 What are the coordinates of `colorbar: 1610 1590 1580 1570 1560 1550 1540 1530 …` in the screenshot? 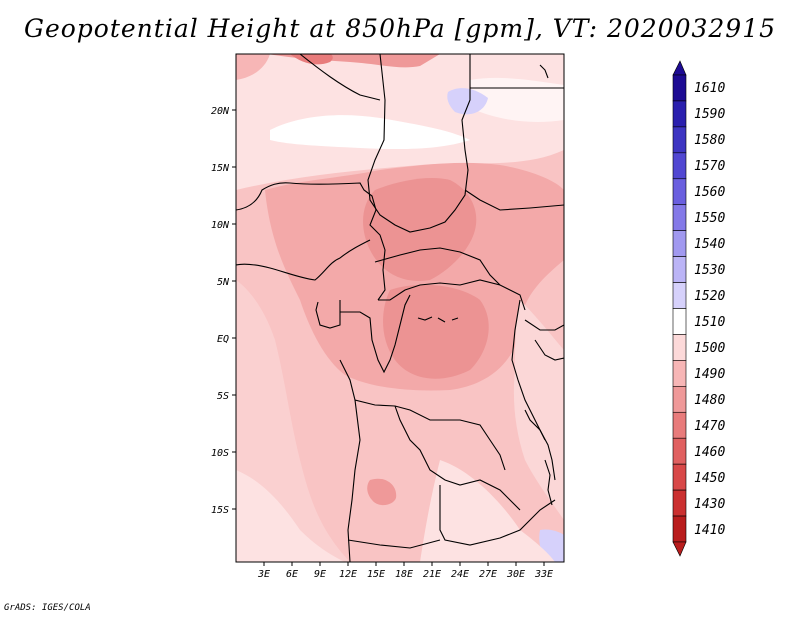 It's located at (698, 308).